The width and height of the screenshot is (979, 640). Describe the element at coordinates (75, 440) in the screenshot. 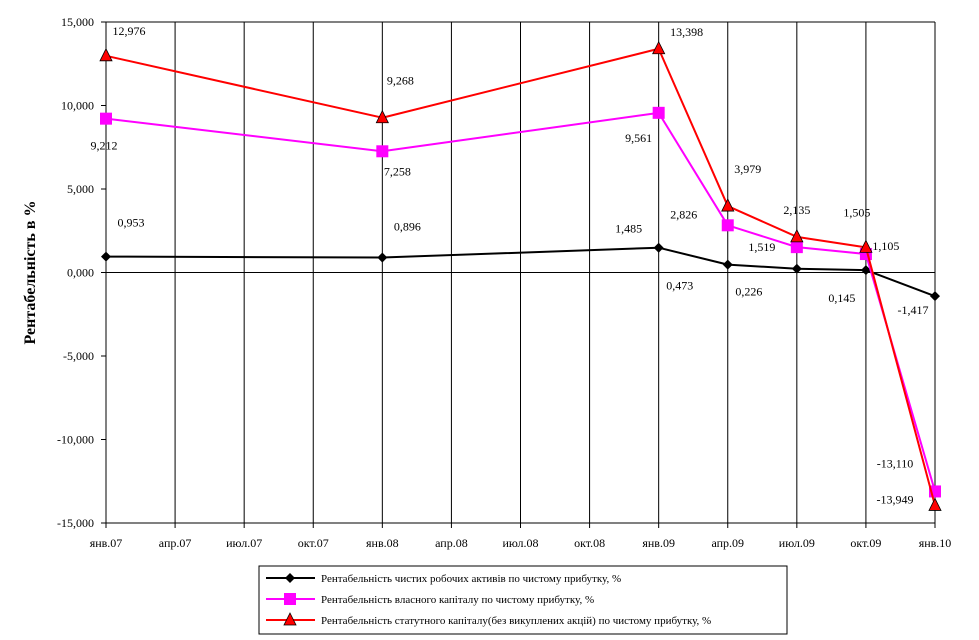

I see `y-tick-label: -10,000` at that location.